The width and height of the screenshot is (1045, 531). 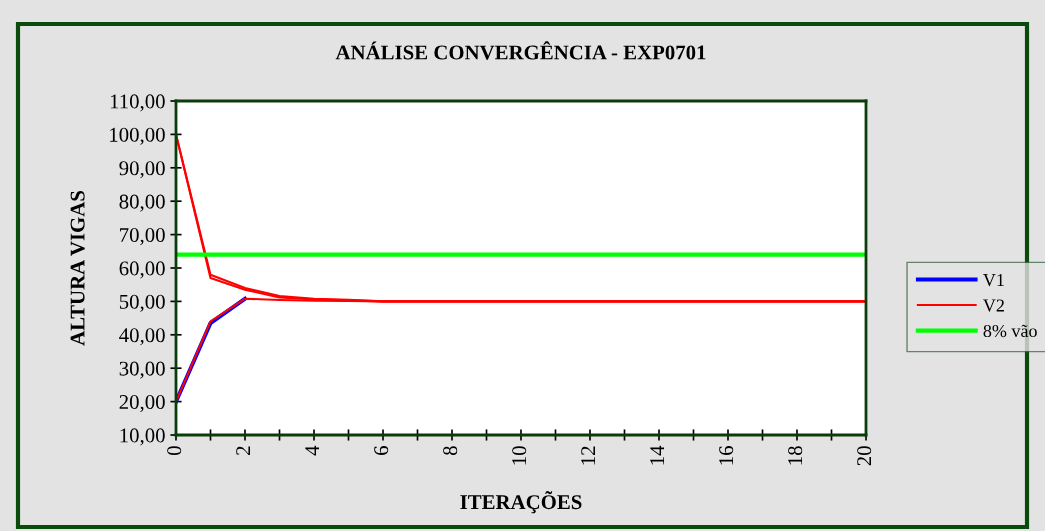 What do you see at coordinates (174, 451) in the screenshot?
I see `x-tick-label: 0` at bounding box center [174, 451].